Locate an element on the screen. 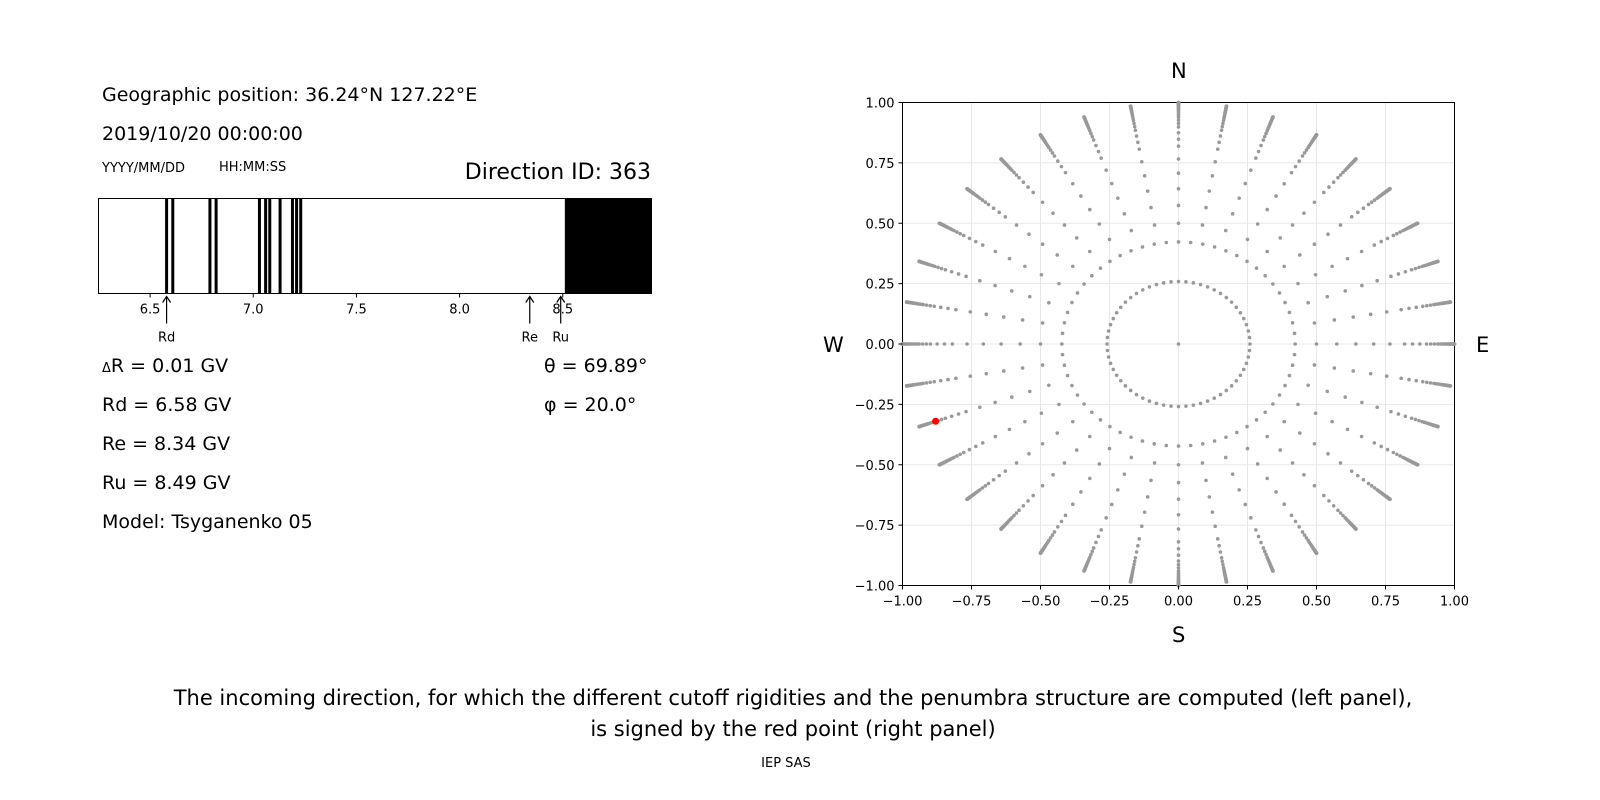 The width and height of the screenshot is (1600, 800). y-tick-label: −0.75 is located at coordinates (875, 526).